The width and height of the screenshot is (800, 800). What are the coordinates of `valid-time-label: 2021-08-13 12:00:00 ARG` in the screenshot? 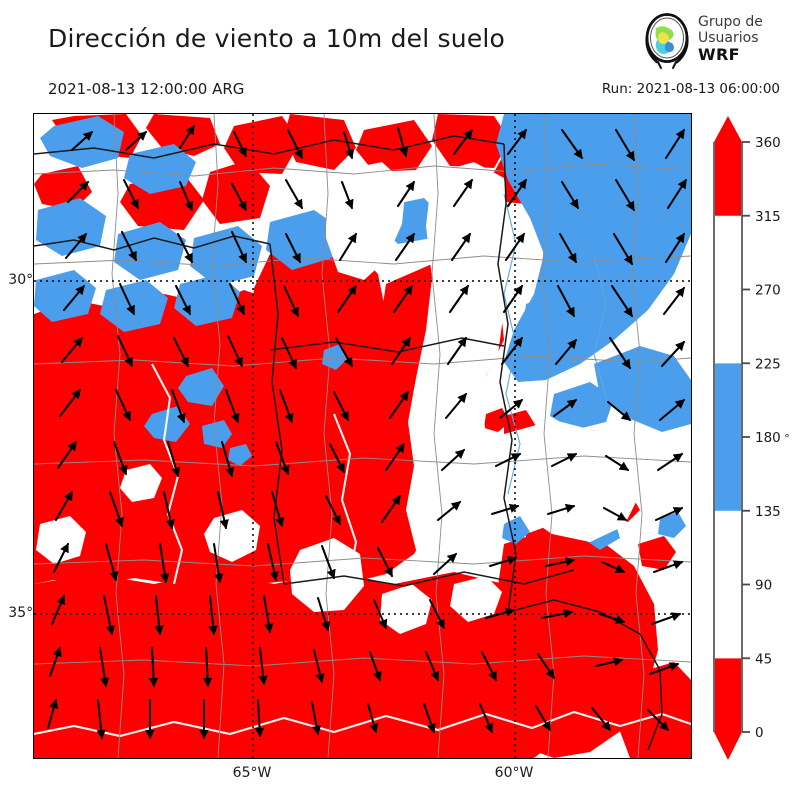 It's located at (146, 89).